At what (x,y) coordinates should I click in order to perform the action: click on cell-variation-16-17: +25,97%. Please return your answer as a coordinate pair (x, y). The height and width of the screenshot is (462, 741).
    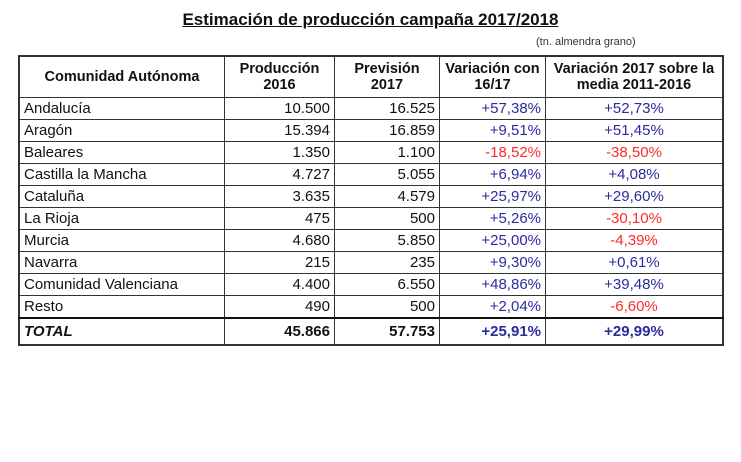
    Looking at the image, I should click on (492, 196).